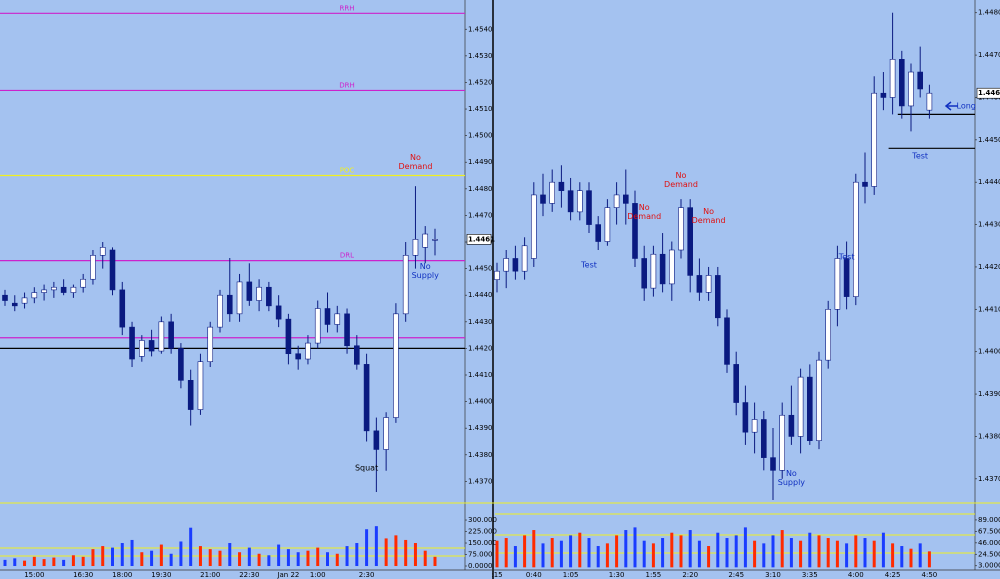  I want to click on x-tick-label: 1:55, so click(654, 575).